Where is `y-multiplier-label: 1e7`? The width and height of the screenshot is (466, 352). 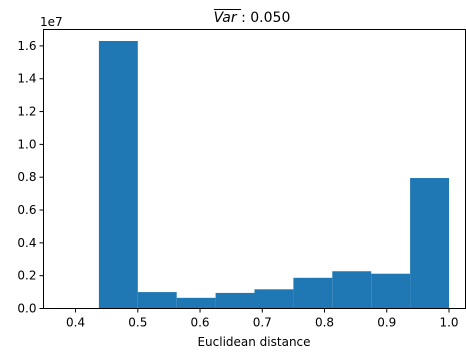
y-multiplier-label: 1e7 is located at coordinates (51, 22).